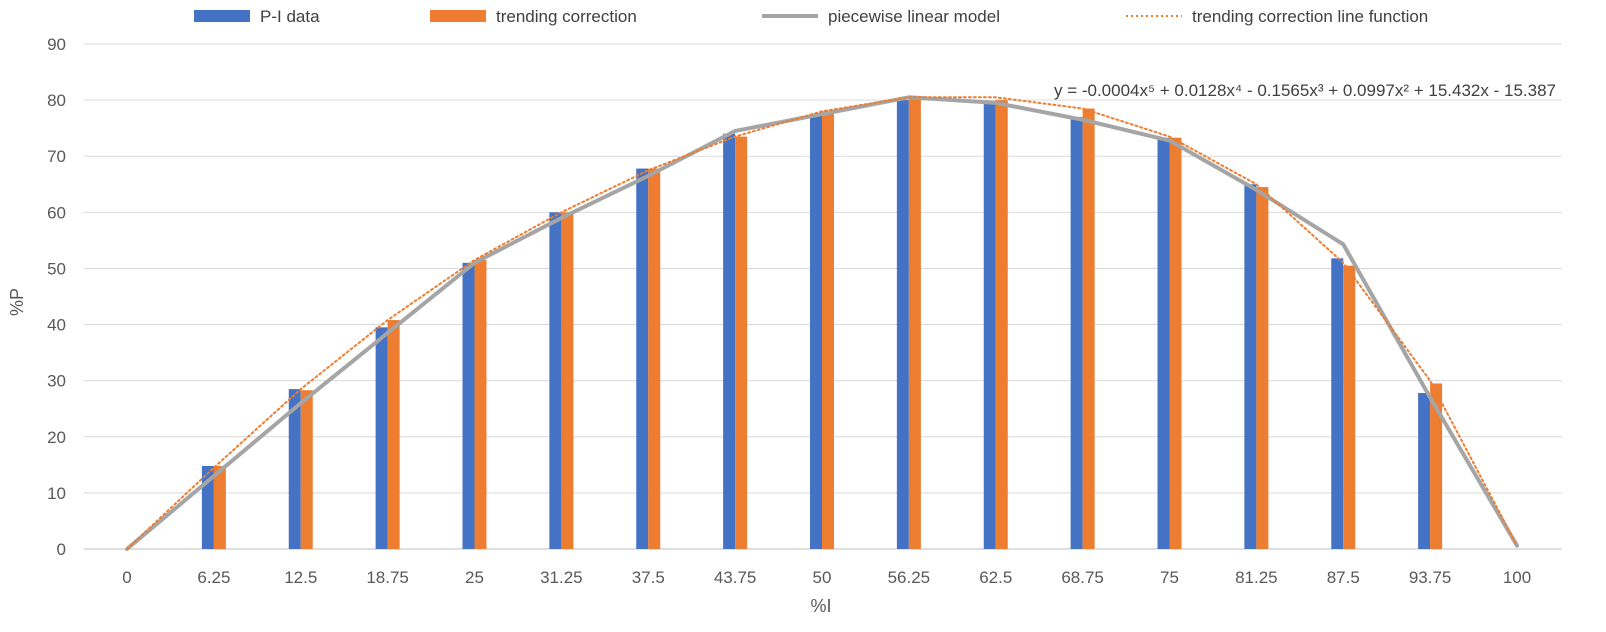  I want to click on x-tick-label: 18.75, so click(387, 577).